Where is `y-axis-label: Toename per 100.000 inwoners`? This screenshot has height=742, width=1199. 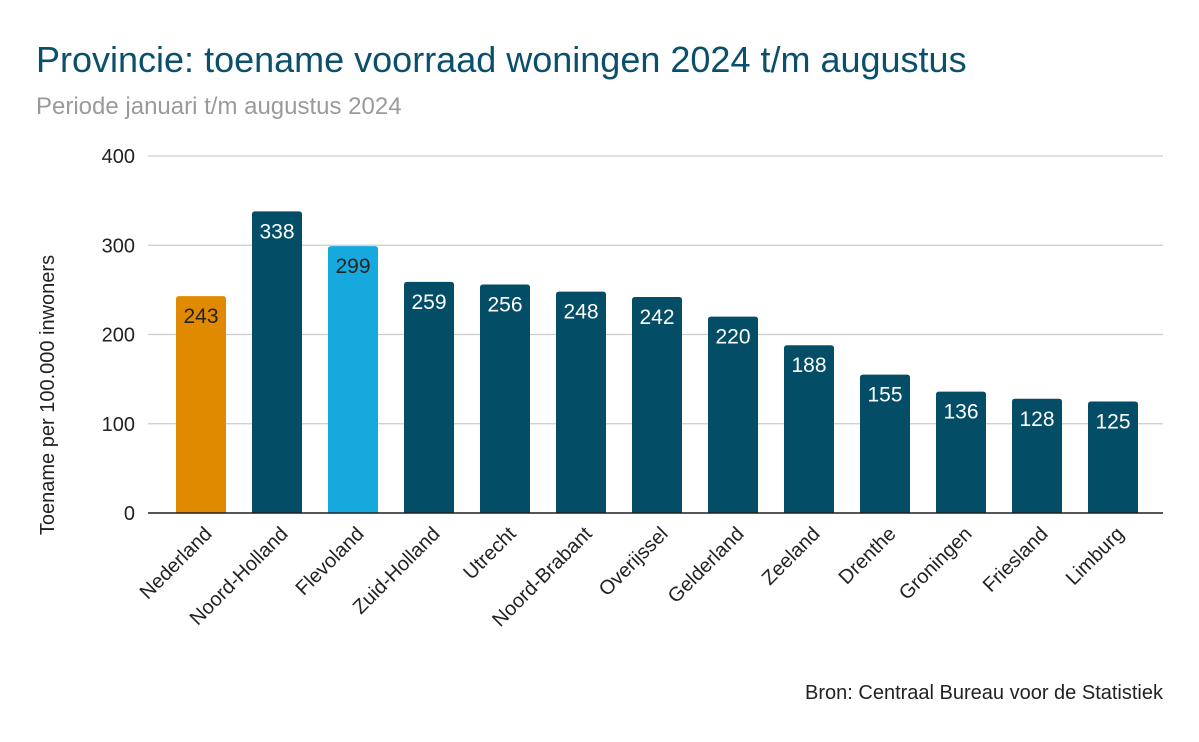
y-axis-label: Toename per 100.000 inwoners is located at coordinates (48, 395).